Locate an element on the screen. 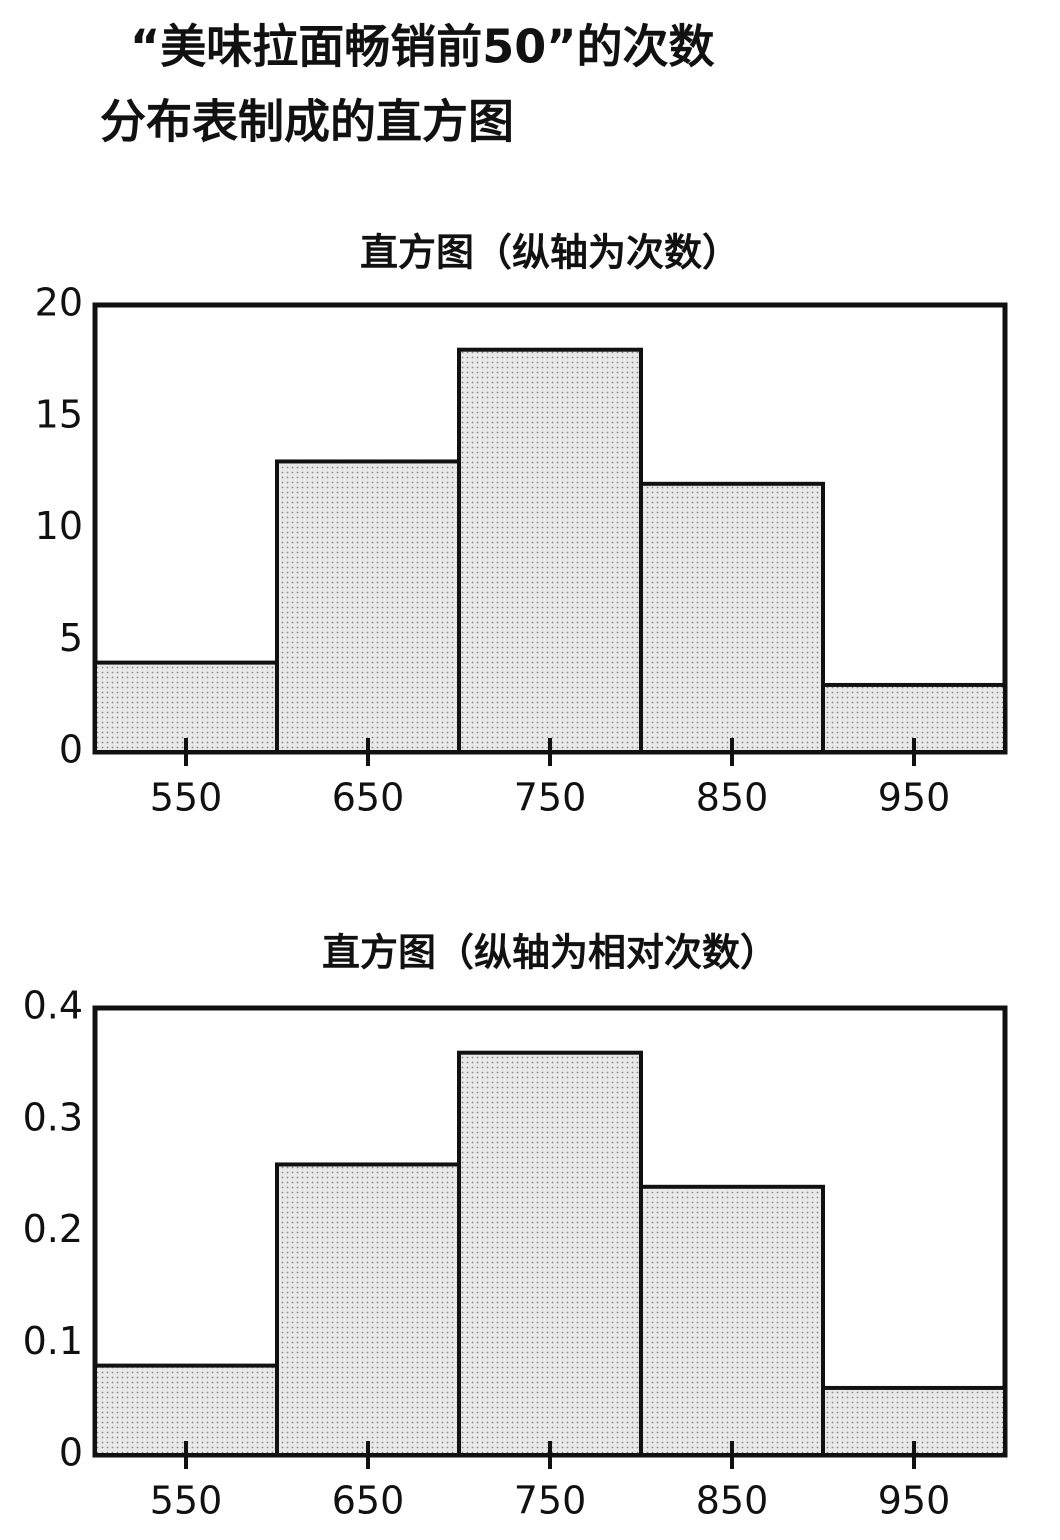 This screenshot has height=1540, width=1060. y-tick-label: 10 is located at coordinates (59, 526).